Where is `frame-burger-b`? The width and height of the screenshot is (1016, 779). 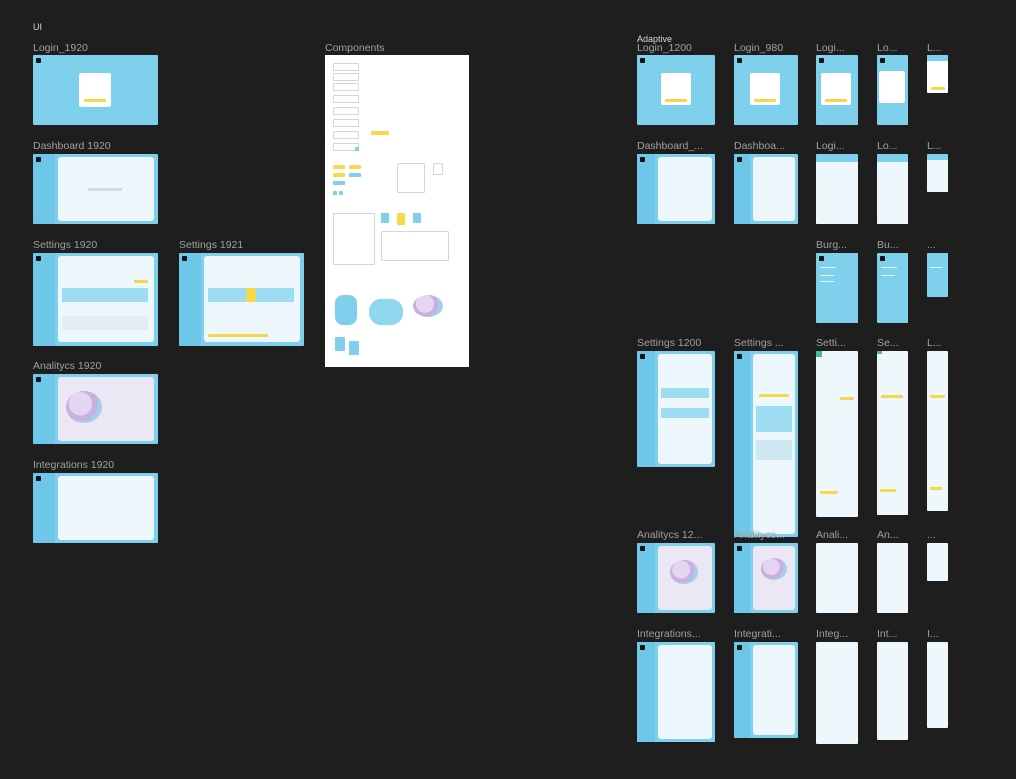
frame-burger-b is located at coordinates (892, 288).